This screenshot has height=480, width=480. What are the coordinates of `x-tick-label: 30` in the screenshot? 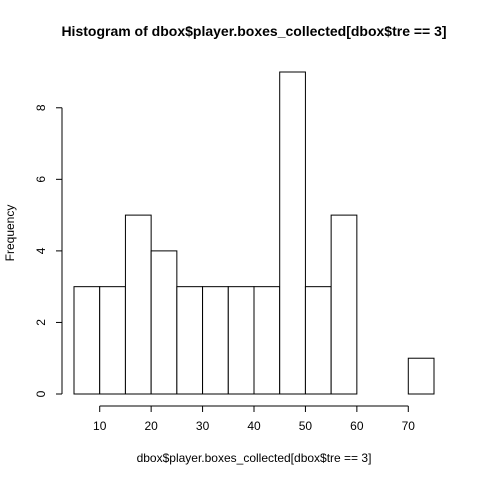 It's located at (203, 426).